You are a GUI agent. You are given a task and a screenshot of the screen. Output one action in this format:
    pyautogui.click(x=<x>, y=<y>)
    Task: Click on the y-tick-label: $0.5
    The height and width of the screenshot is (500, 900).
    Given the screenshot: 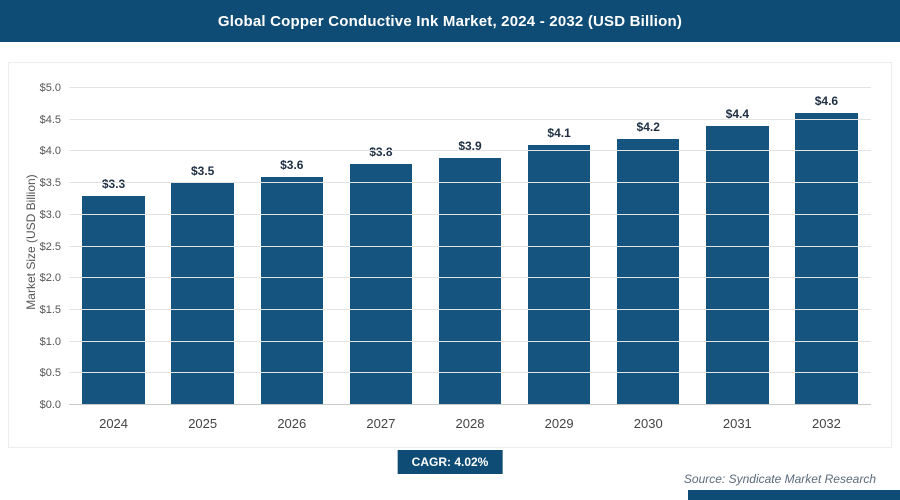 What is the action you would take?
    pyautogui.click(x=50, y=373)
    